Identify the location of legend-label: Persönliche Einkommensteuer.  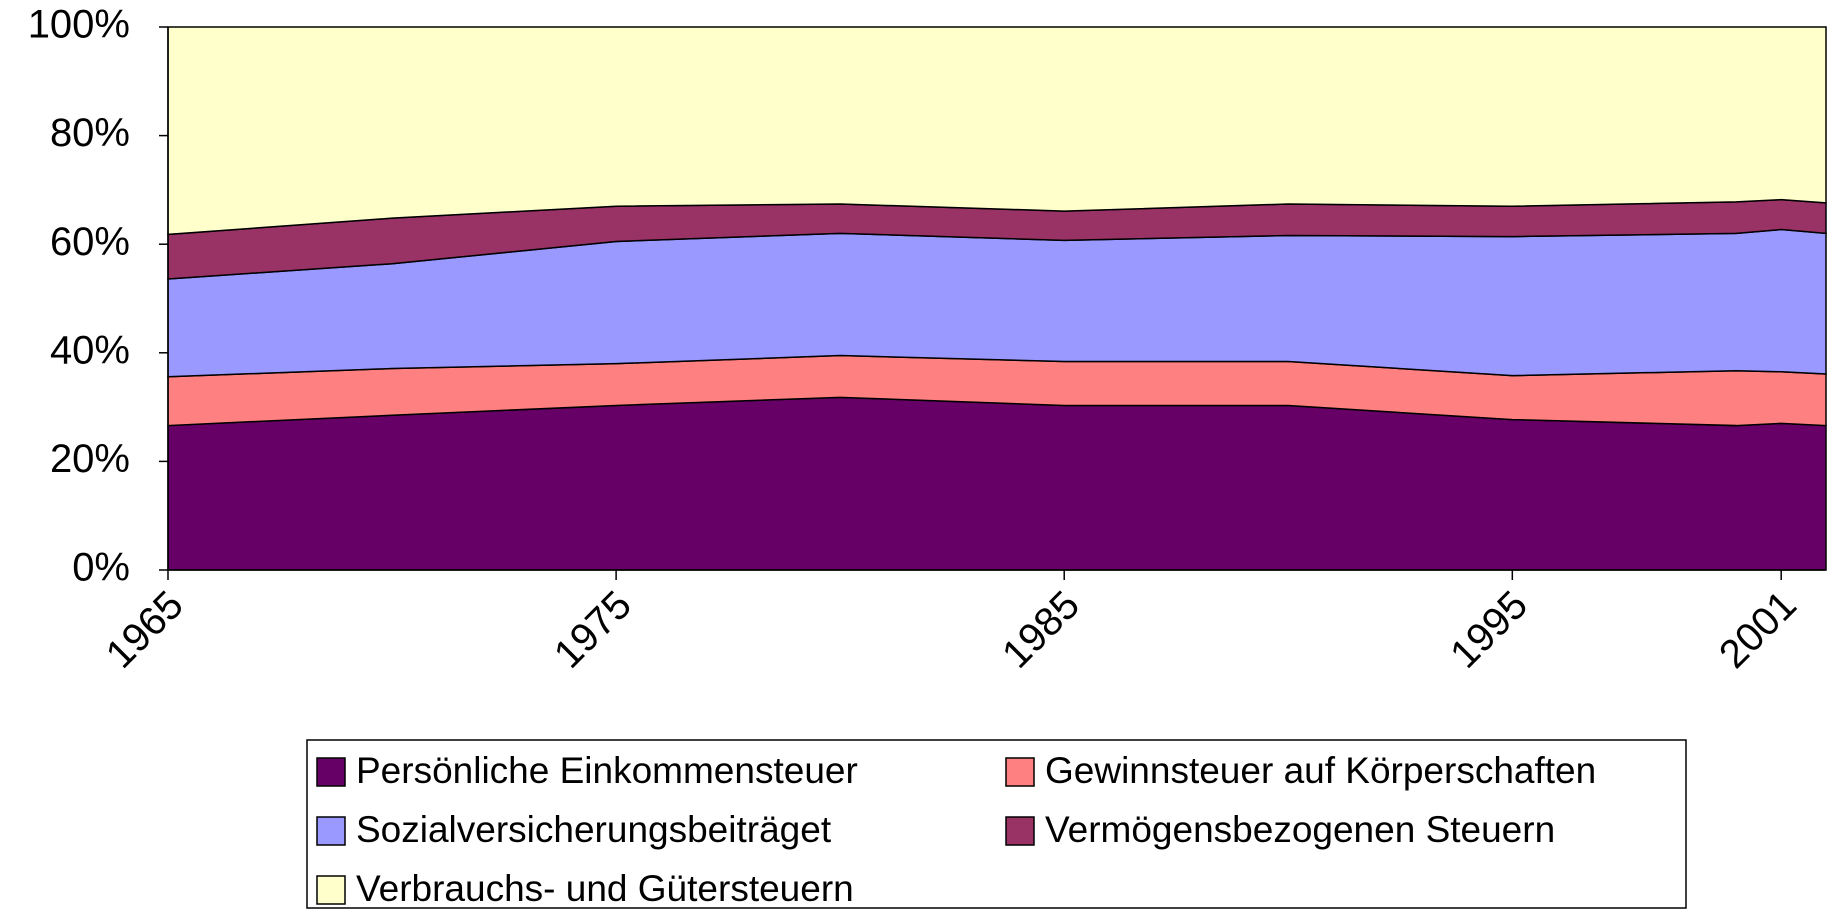
(607, 770).